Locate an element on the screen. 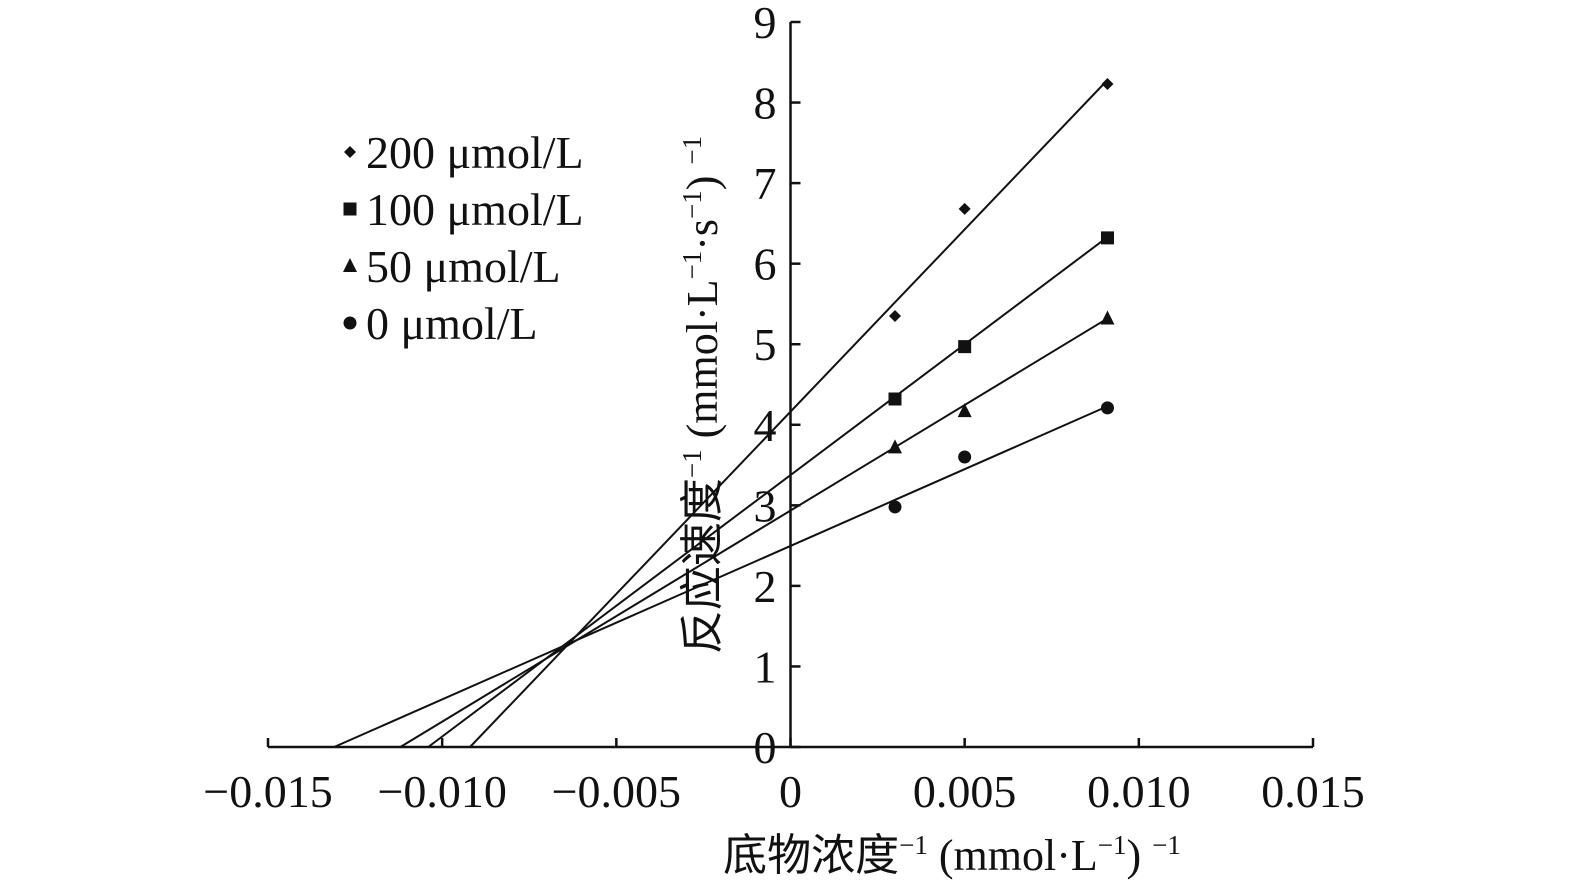  x-tick-label: −0.010 is located at coordinates (441, 791).